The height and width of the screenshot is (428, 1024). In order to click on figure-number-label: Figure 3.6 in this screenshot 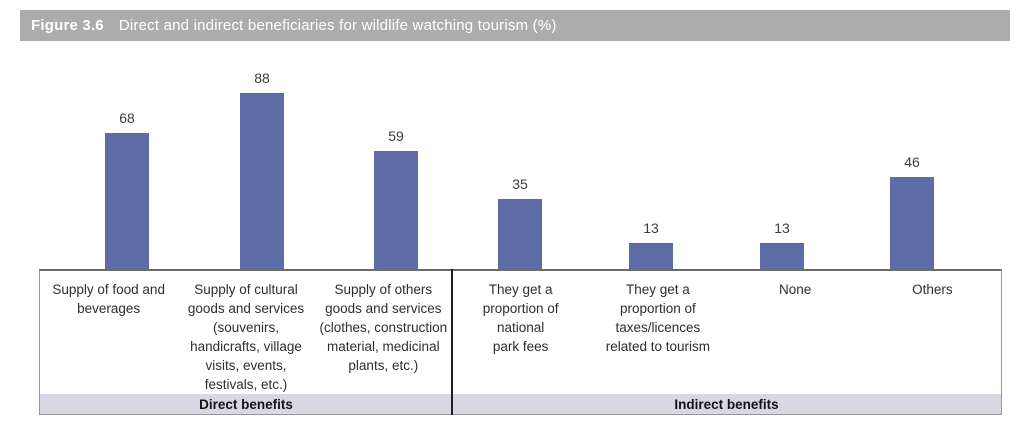, I will do `click(67, 25)`.